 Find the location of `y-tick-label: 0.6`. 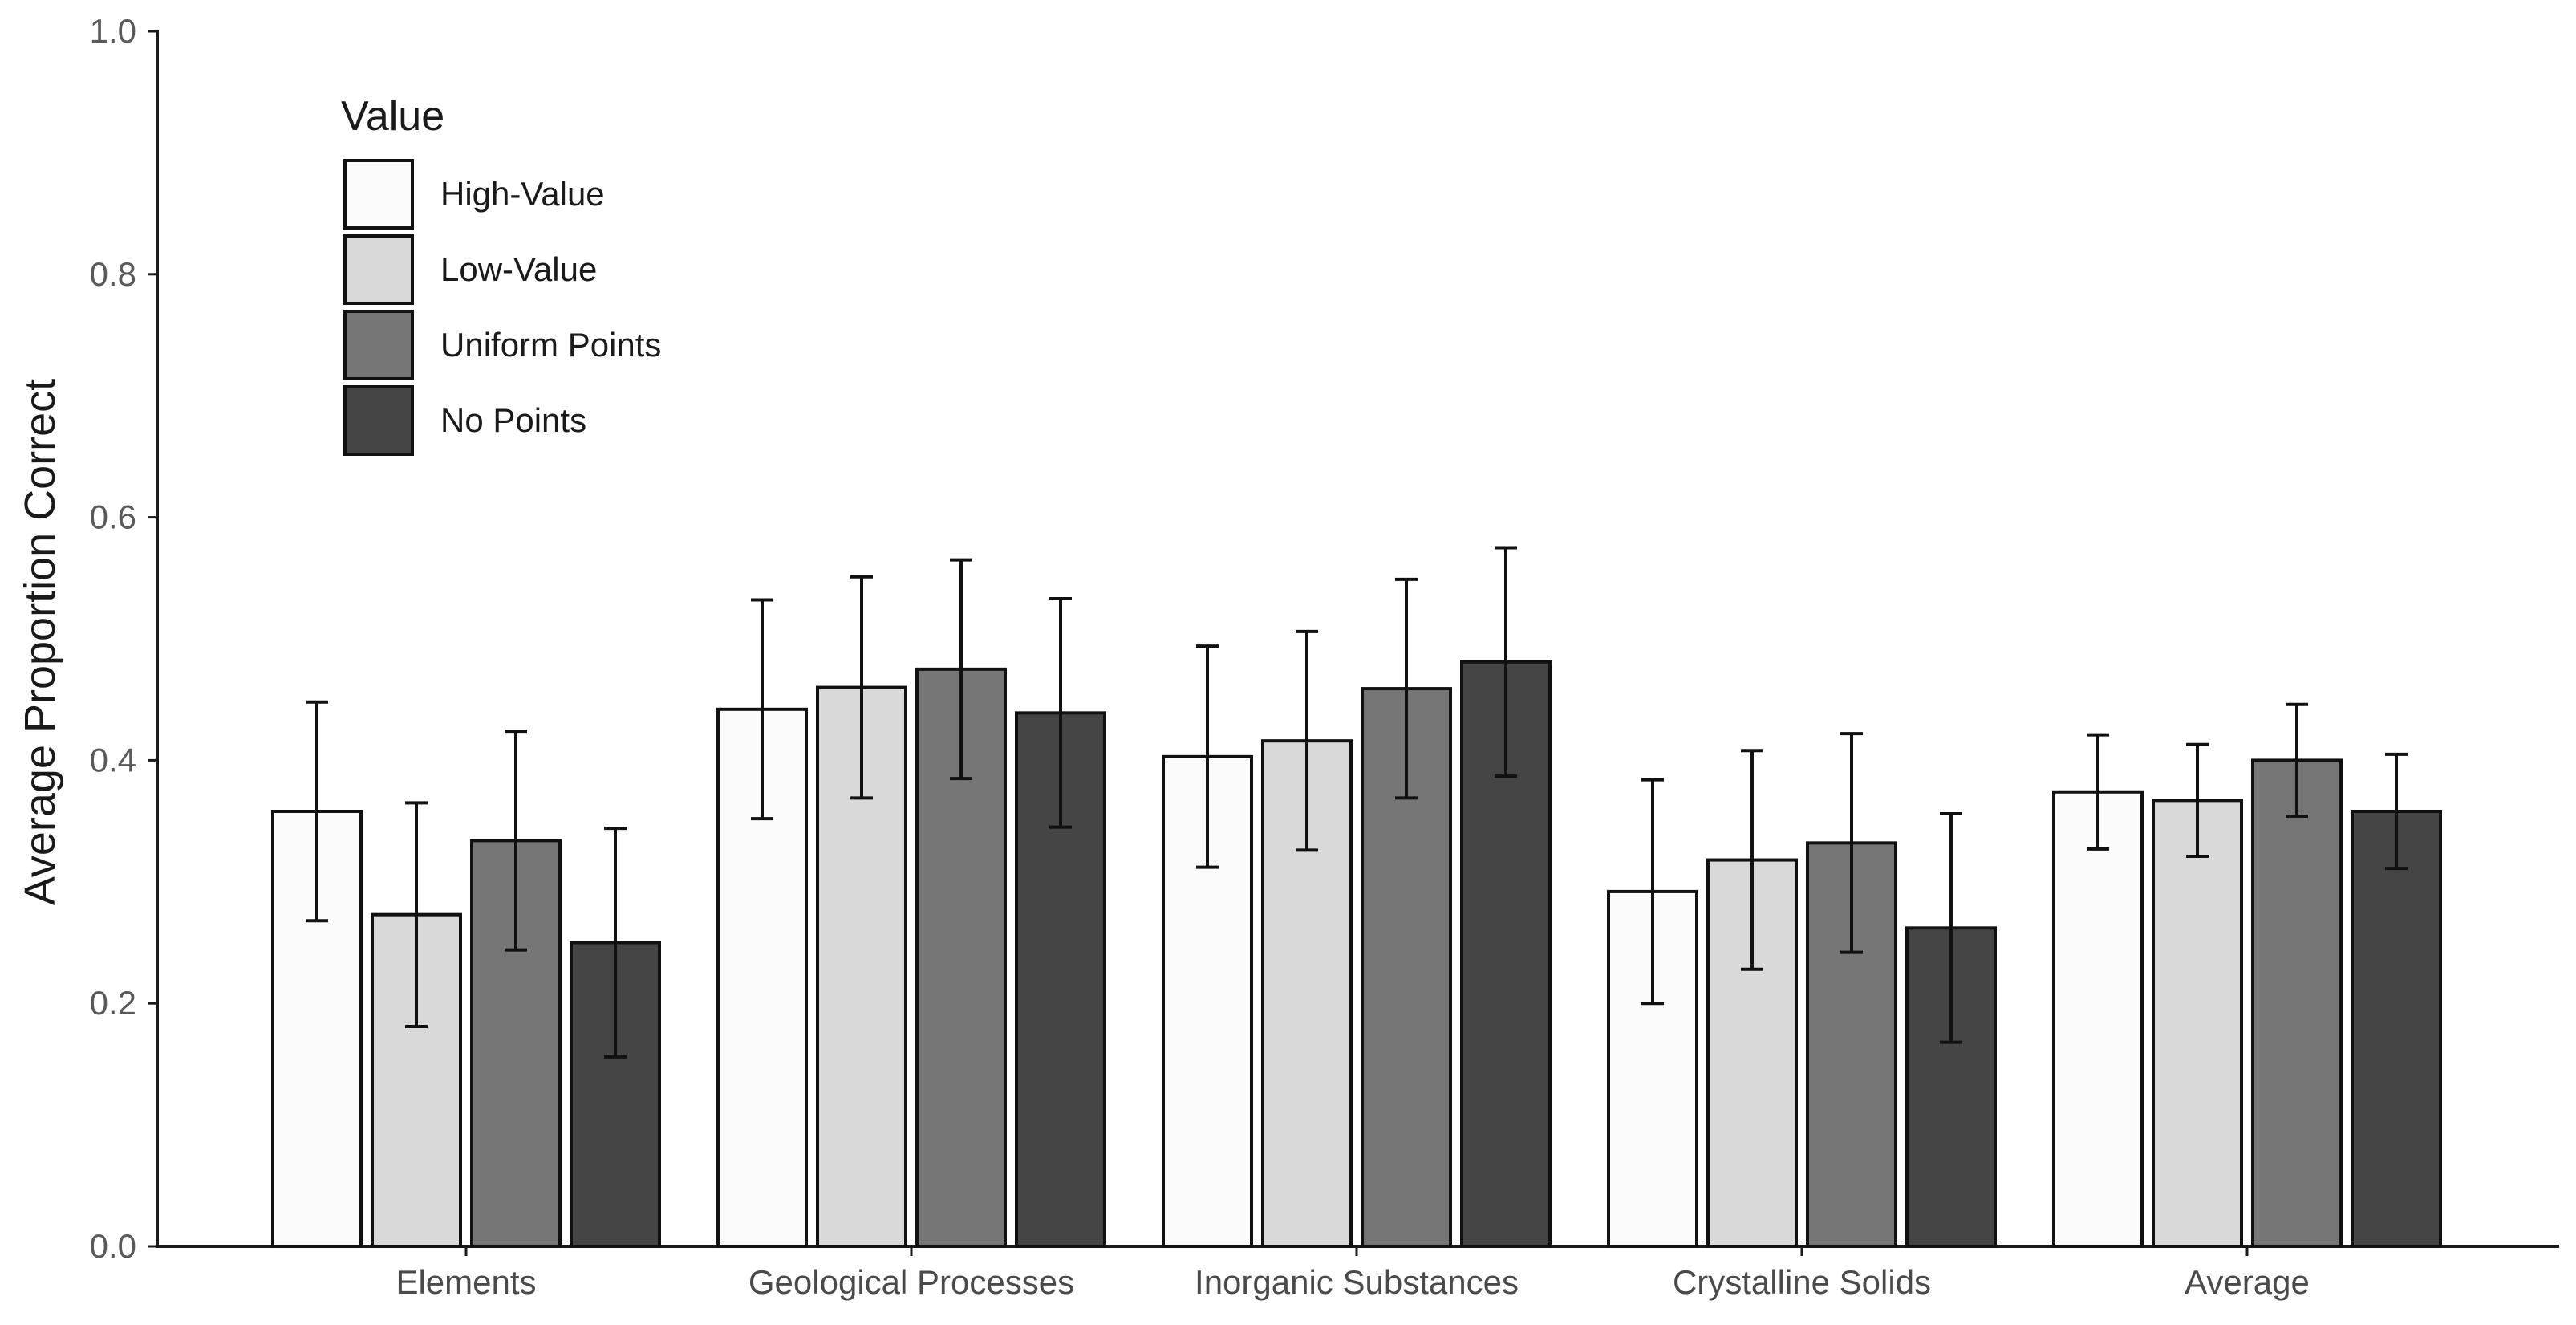

y-tick-label: 0.6 is located at coordinates (113, 517).